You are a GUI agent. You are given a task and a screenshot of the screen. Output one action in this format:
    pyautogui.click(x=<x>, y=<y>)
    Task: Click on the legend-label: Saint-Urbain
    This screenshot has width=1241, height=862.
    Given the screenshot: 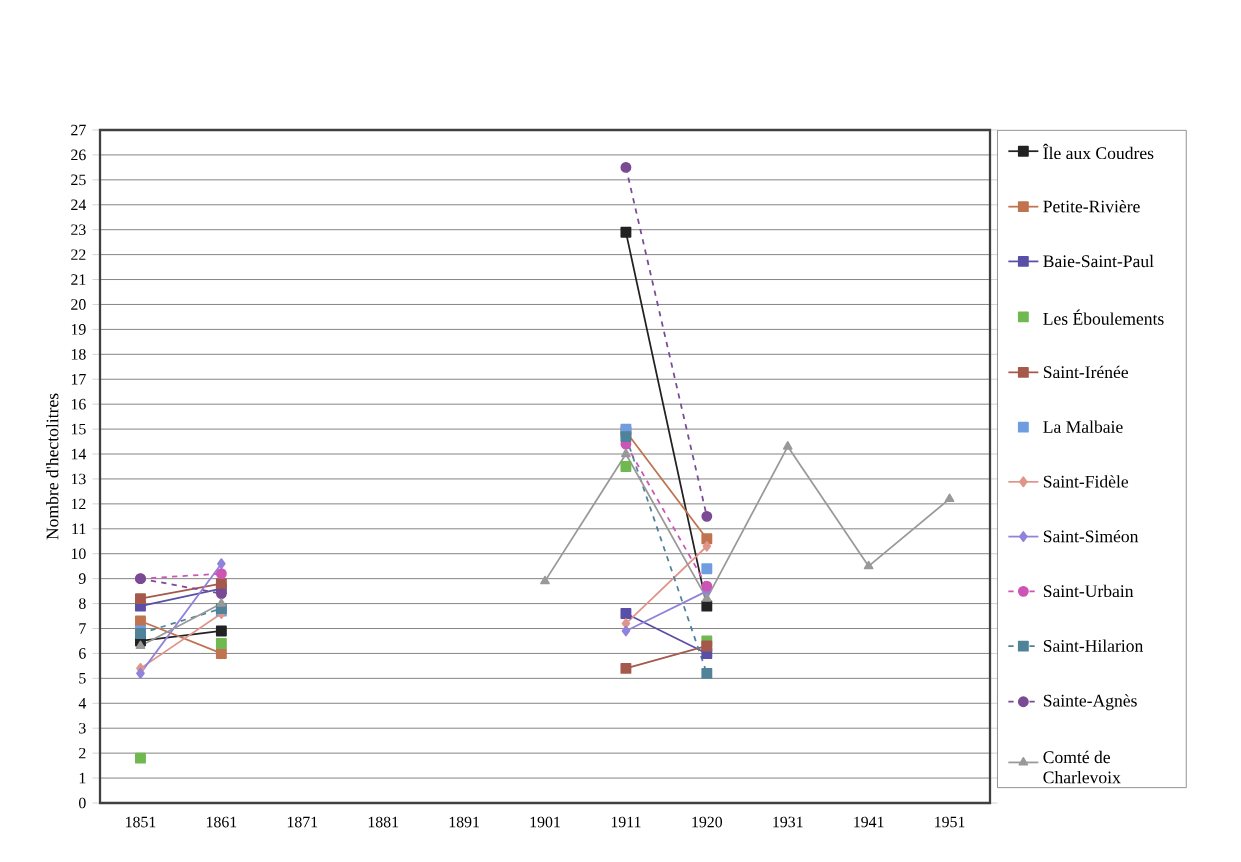 What is the action you would take?
    pyautogui.click(x=1088, y=591)
    